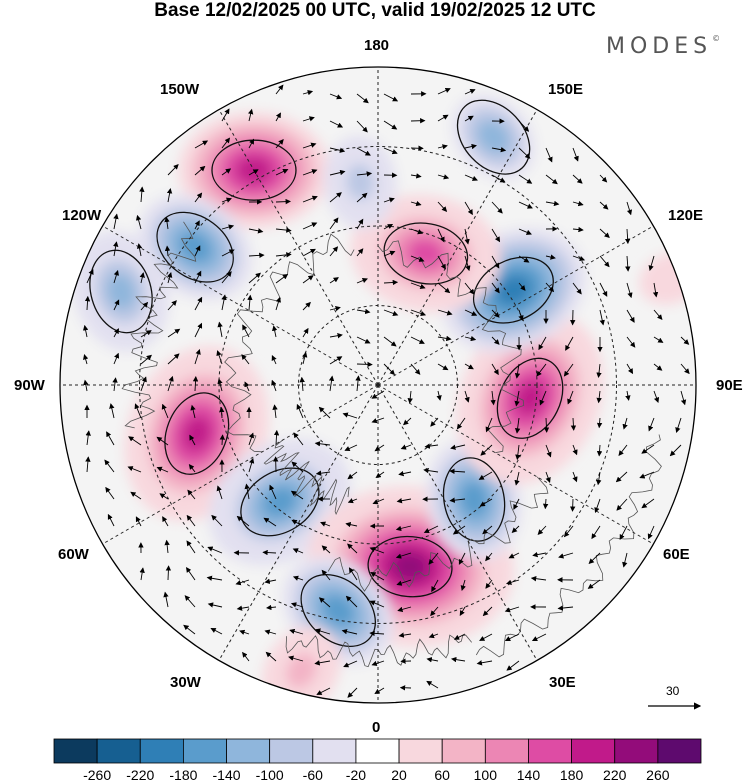 This screenshot has height=783, width=750. I want to click on colorbar-tick-label: -180, so click(183, 775).